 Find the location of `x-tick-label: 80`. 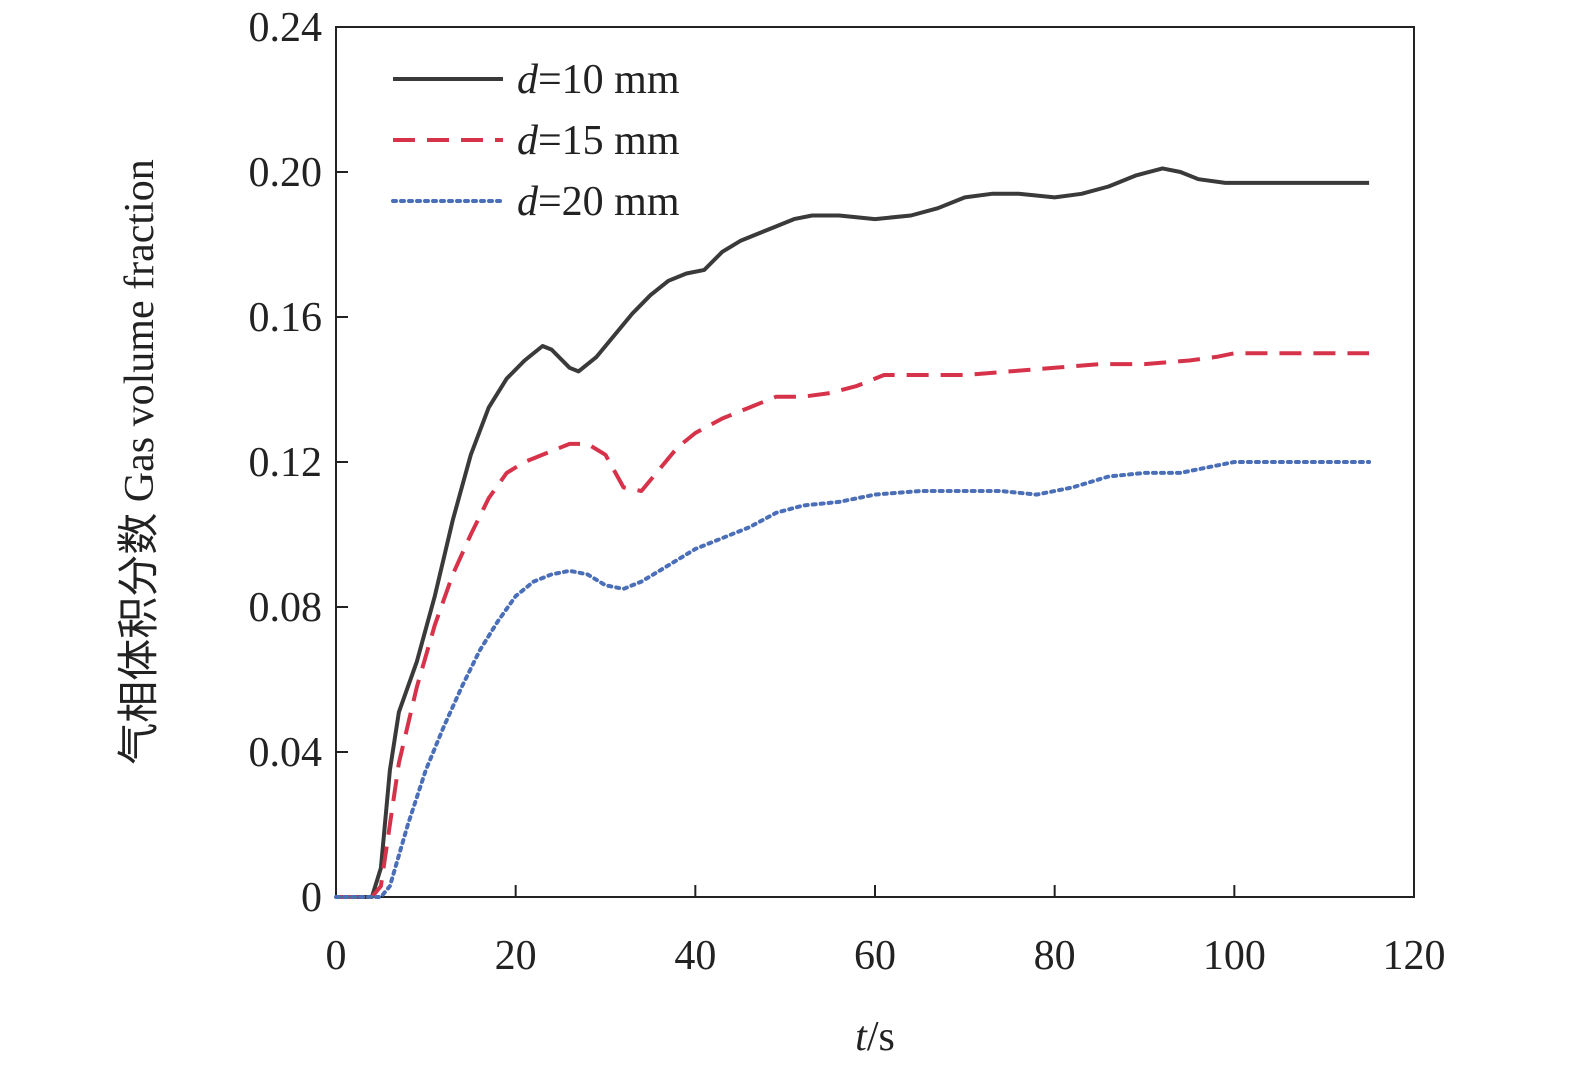

x-tick-label: 80 is located at coordinates (1055, 956).